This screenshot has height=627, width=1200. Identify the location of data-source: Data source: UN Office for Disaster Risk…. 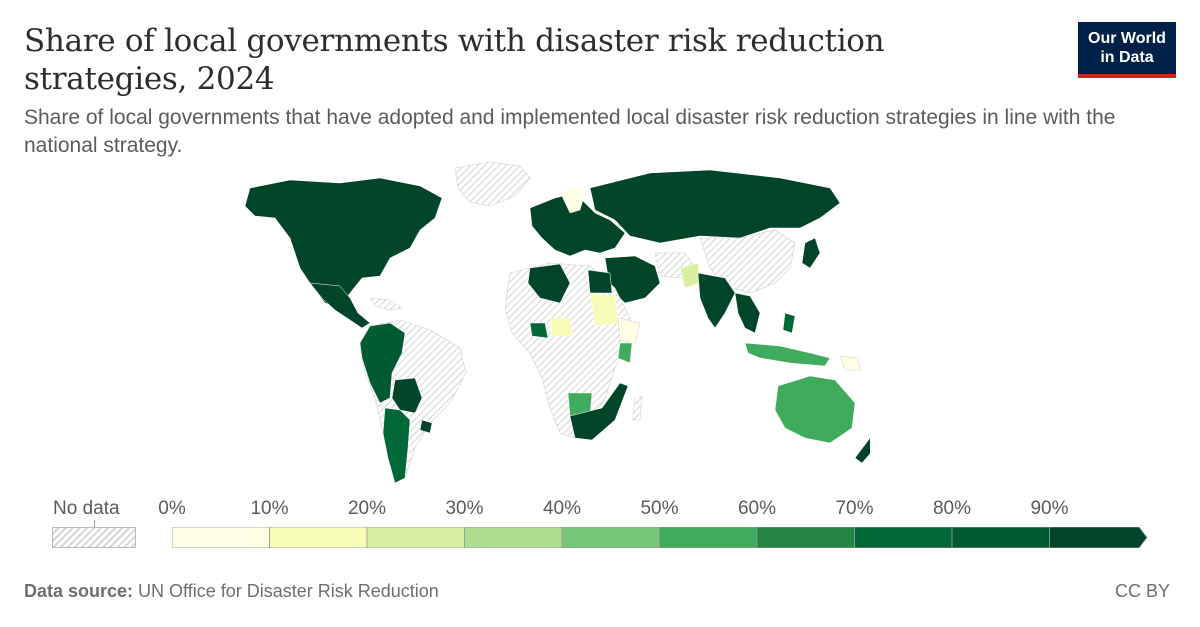
(231, 591).